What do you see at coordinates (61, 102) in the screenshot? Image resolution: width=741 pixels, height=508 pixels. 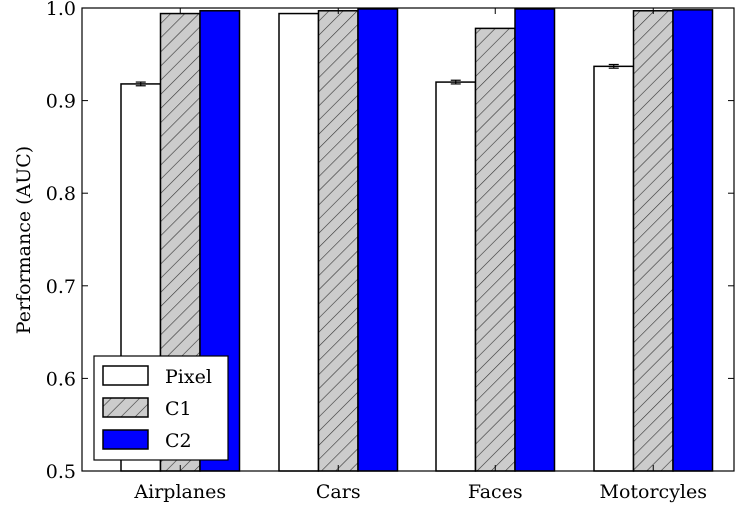 I see `y-tick-label: 0.9` at bounding box center [61, 102].